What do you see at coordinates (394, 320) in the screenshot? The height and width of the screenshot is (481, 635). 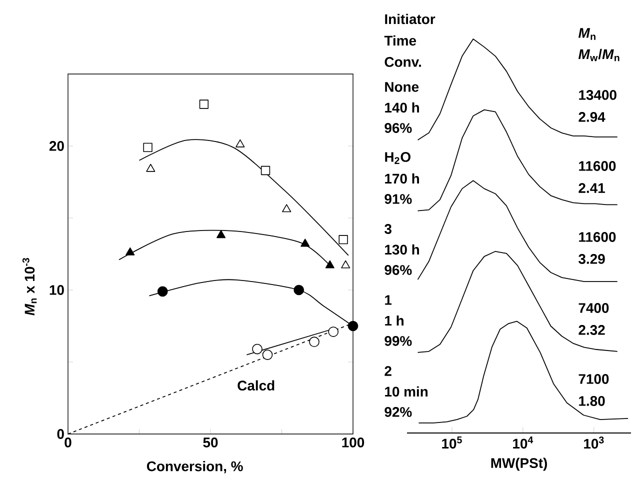 I see `text: 1 h` at bounding box center [394, 320].